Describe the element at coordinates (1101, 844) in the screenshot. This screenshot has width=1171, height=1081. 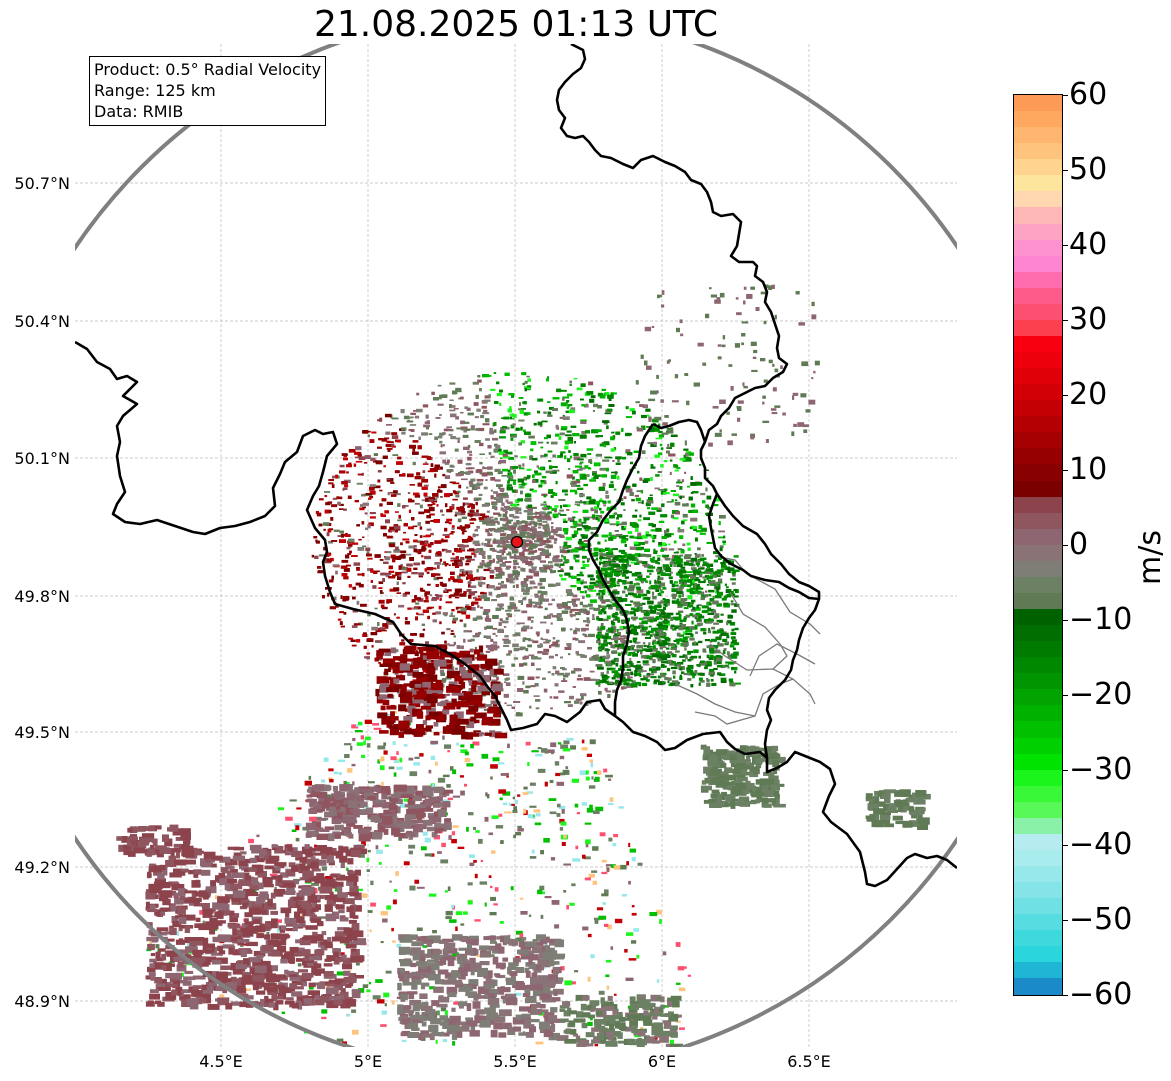
I see `colorbar-tick-label: −40` at that location.